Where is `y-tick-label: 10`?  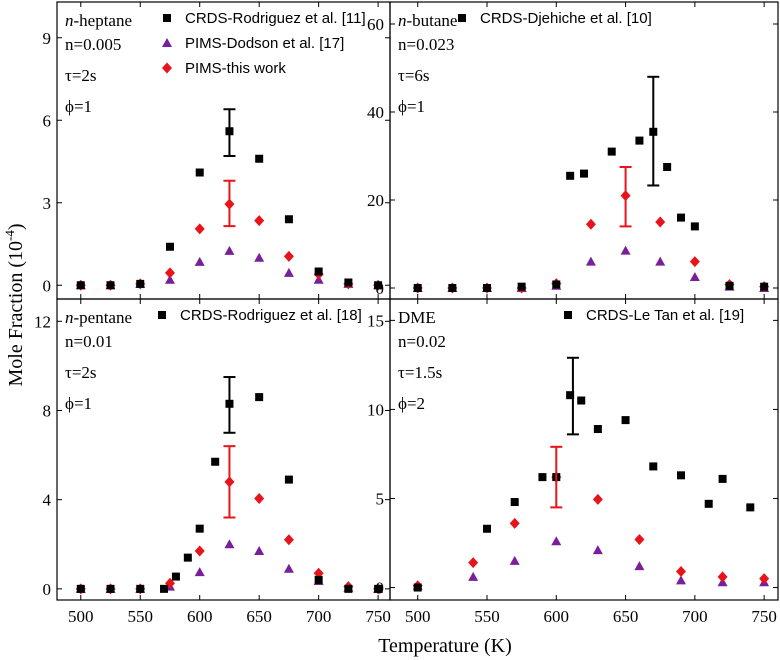
y-tick-label: 10 is located at coordinates (375, 409).